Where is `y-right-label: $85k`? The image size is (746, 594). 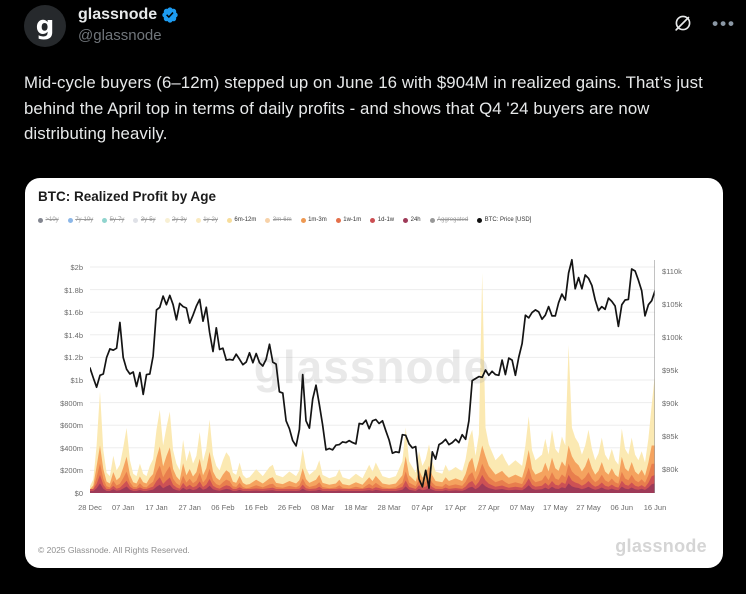
y-right-label: $85k is located at coordinates (670, 436).